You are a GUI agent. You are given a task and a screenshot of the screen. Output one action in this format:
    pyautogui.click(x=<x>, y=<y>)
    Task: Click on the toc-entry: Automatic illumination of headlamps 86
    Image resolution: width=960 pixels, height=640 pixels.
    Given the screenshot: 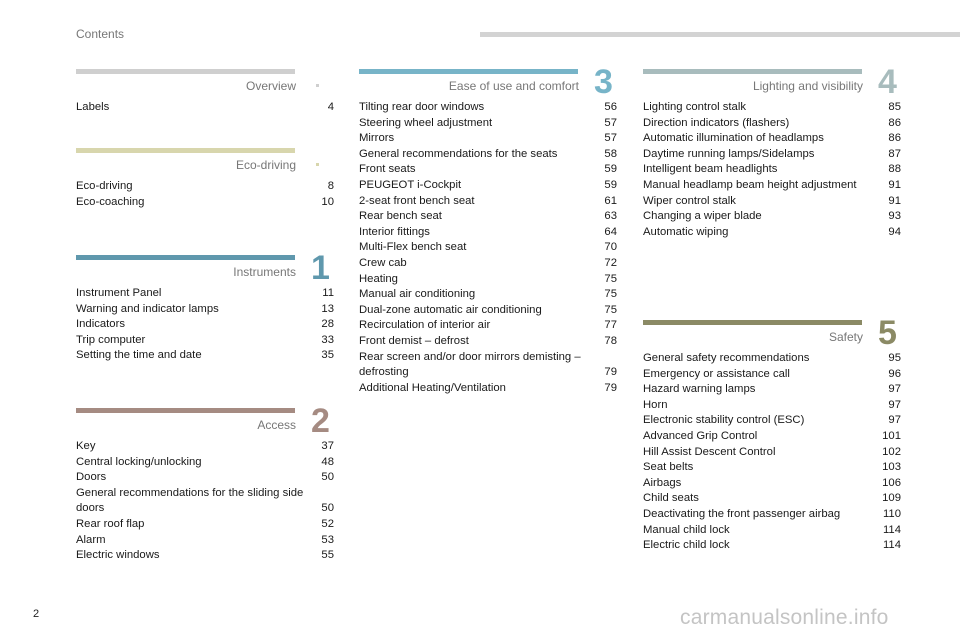 What is the action you would take?
    pyautogui.click(x=772, y=139)
    